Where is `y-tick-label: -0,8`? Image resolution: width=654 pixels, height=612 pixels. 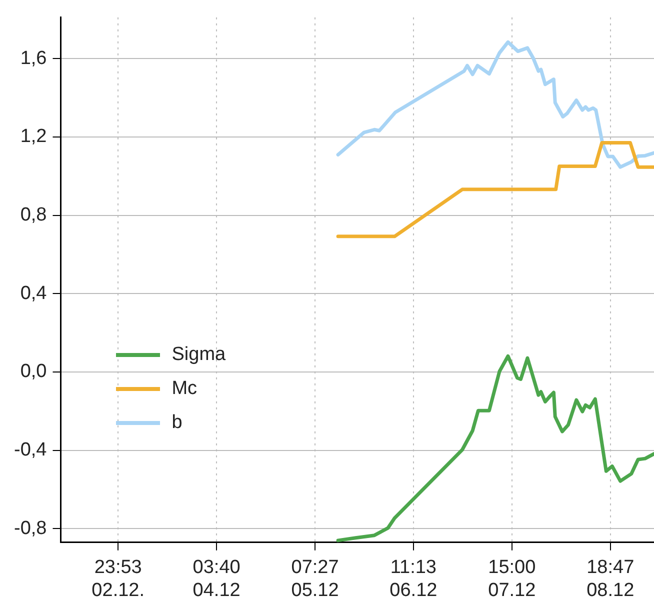 y-tick-label: -0,8 is located at coordinates (30, 528).